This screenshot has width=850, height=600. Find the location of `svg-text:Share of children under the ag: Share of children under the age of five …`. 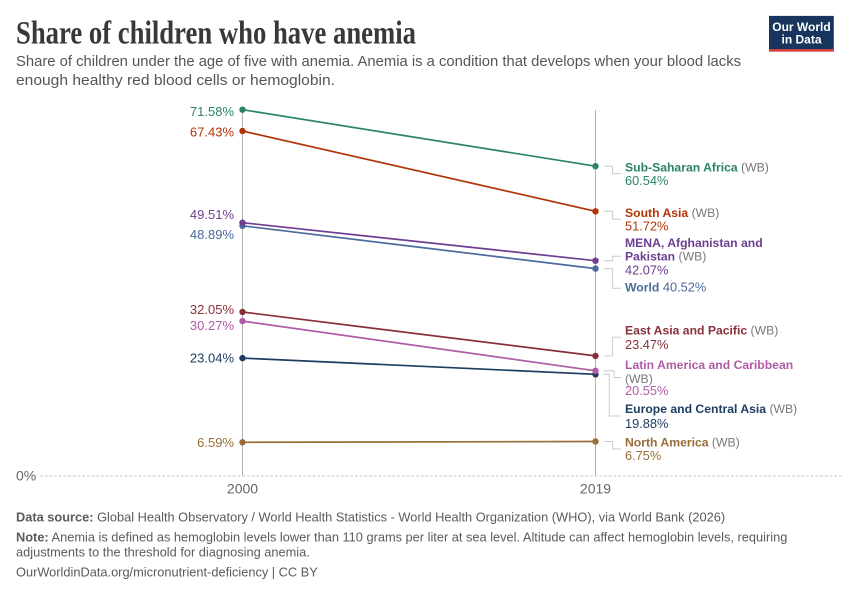

svg-text:Share of children under the ag: Share of children under the age of five … is located at coordinates (378, 62).